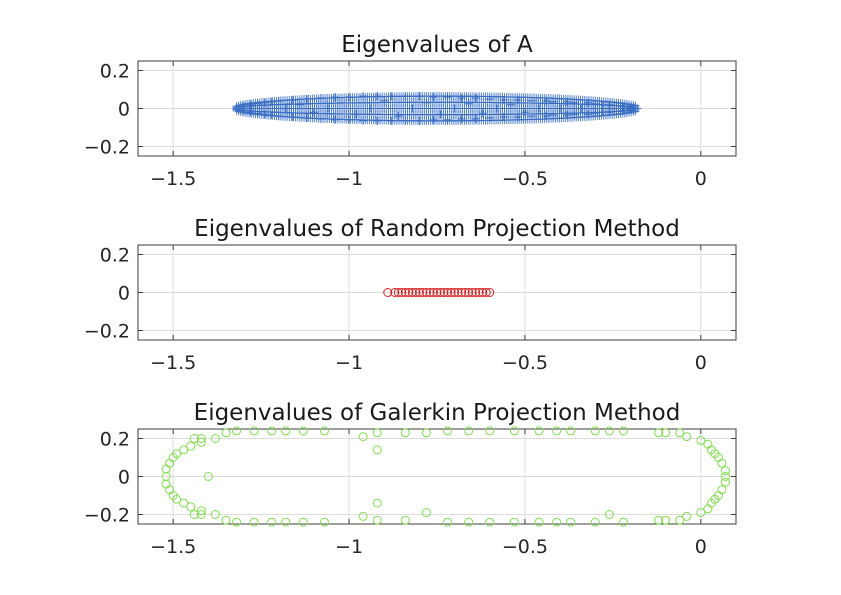 The height and width of the screenshot is (595, 841). Describe the element at coordinates (437, 229) in the screenshot. I see `chart-title: Eigenvalues of Random Projection Method` at that location.